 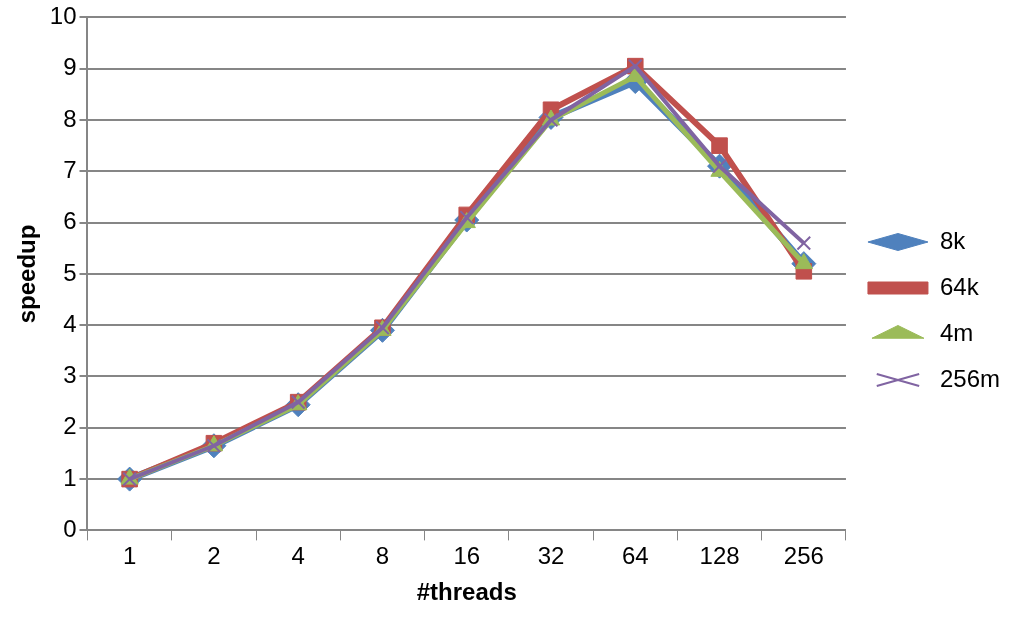 I want to click on y-tick-label: 7, so click(x=70, y=169).